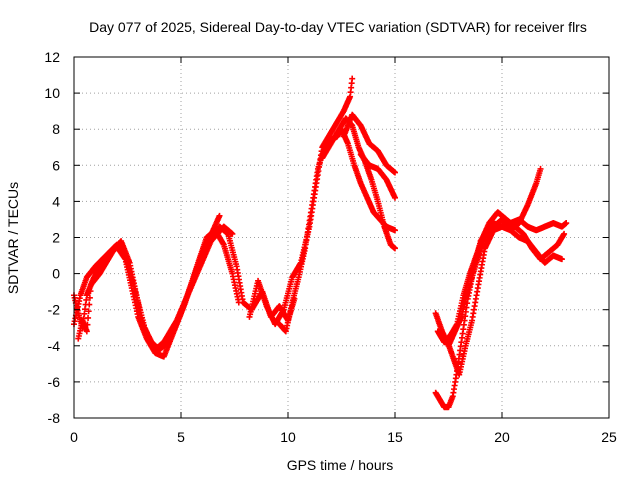 Image resolution: width=640 pixels, height=480 pixels. Describe the element at coordinates (56, 129) in the screenshot. I see `y-tick-label: 8` at that location.